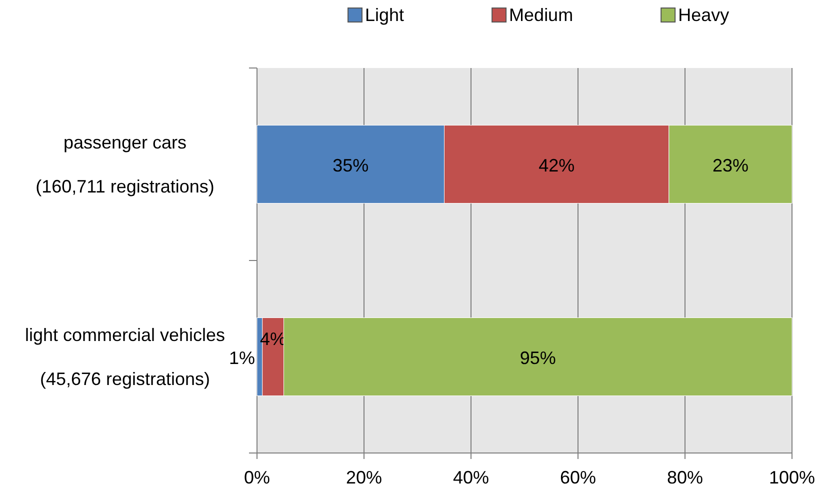  Describe the element at coordinates (538, 358) in the screenshot. I see `data-label: 95%` at that location.